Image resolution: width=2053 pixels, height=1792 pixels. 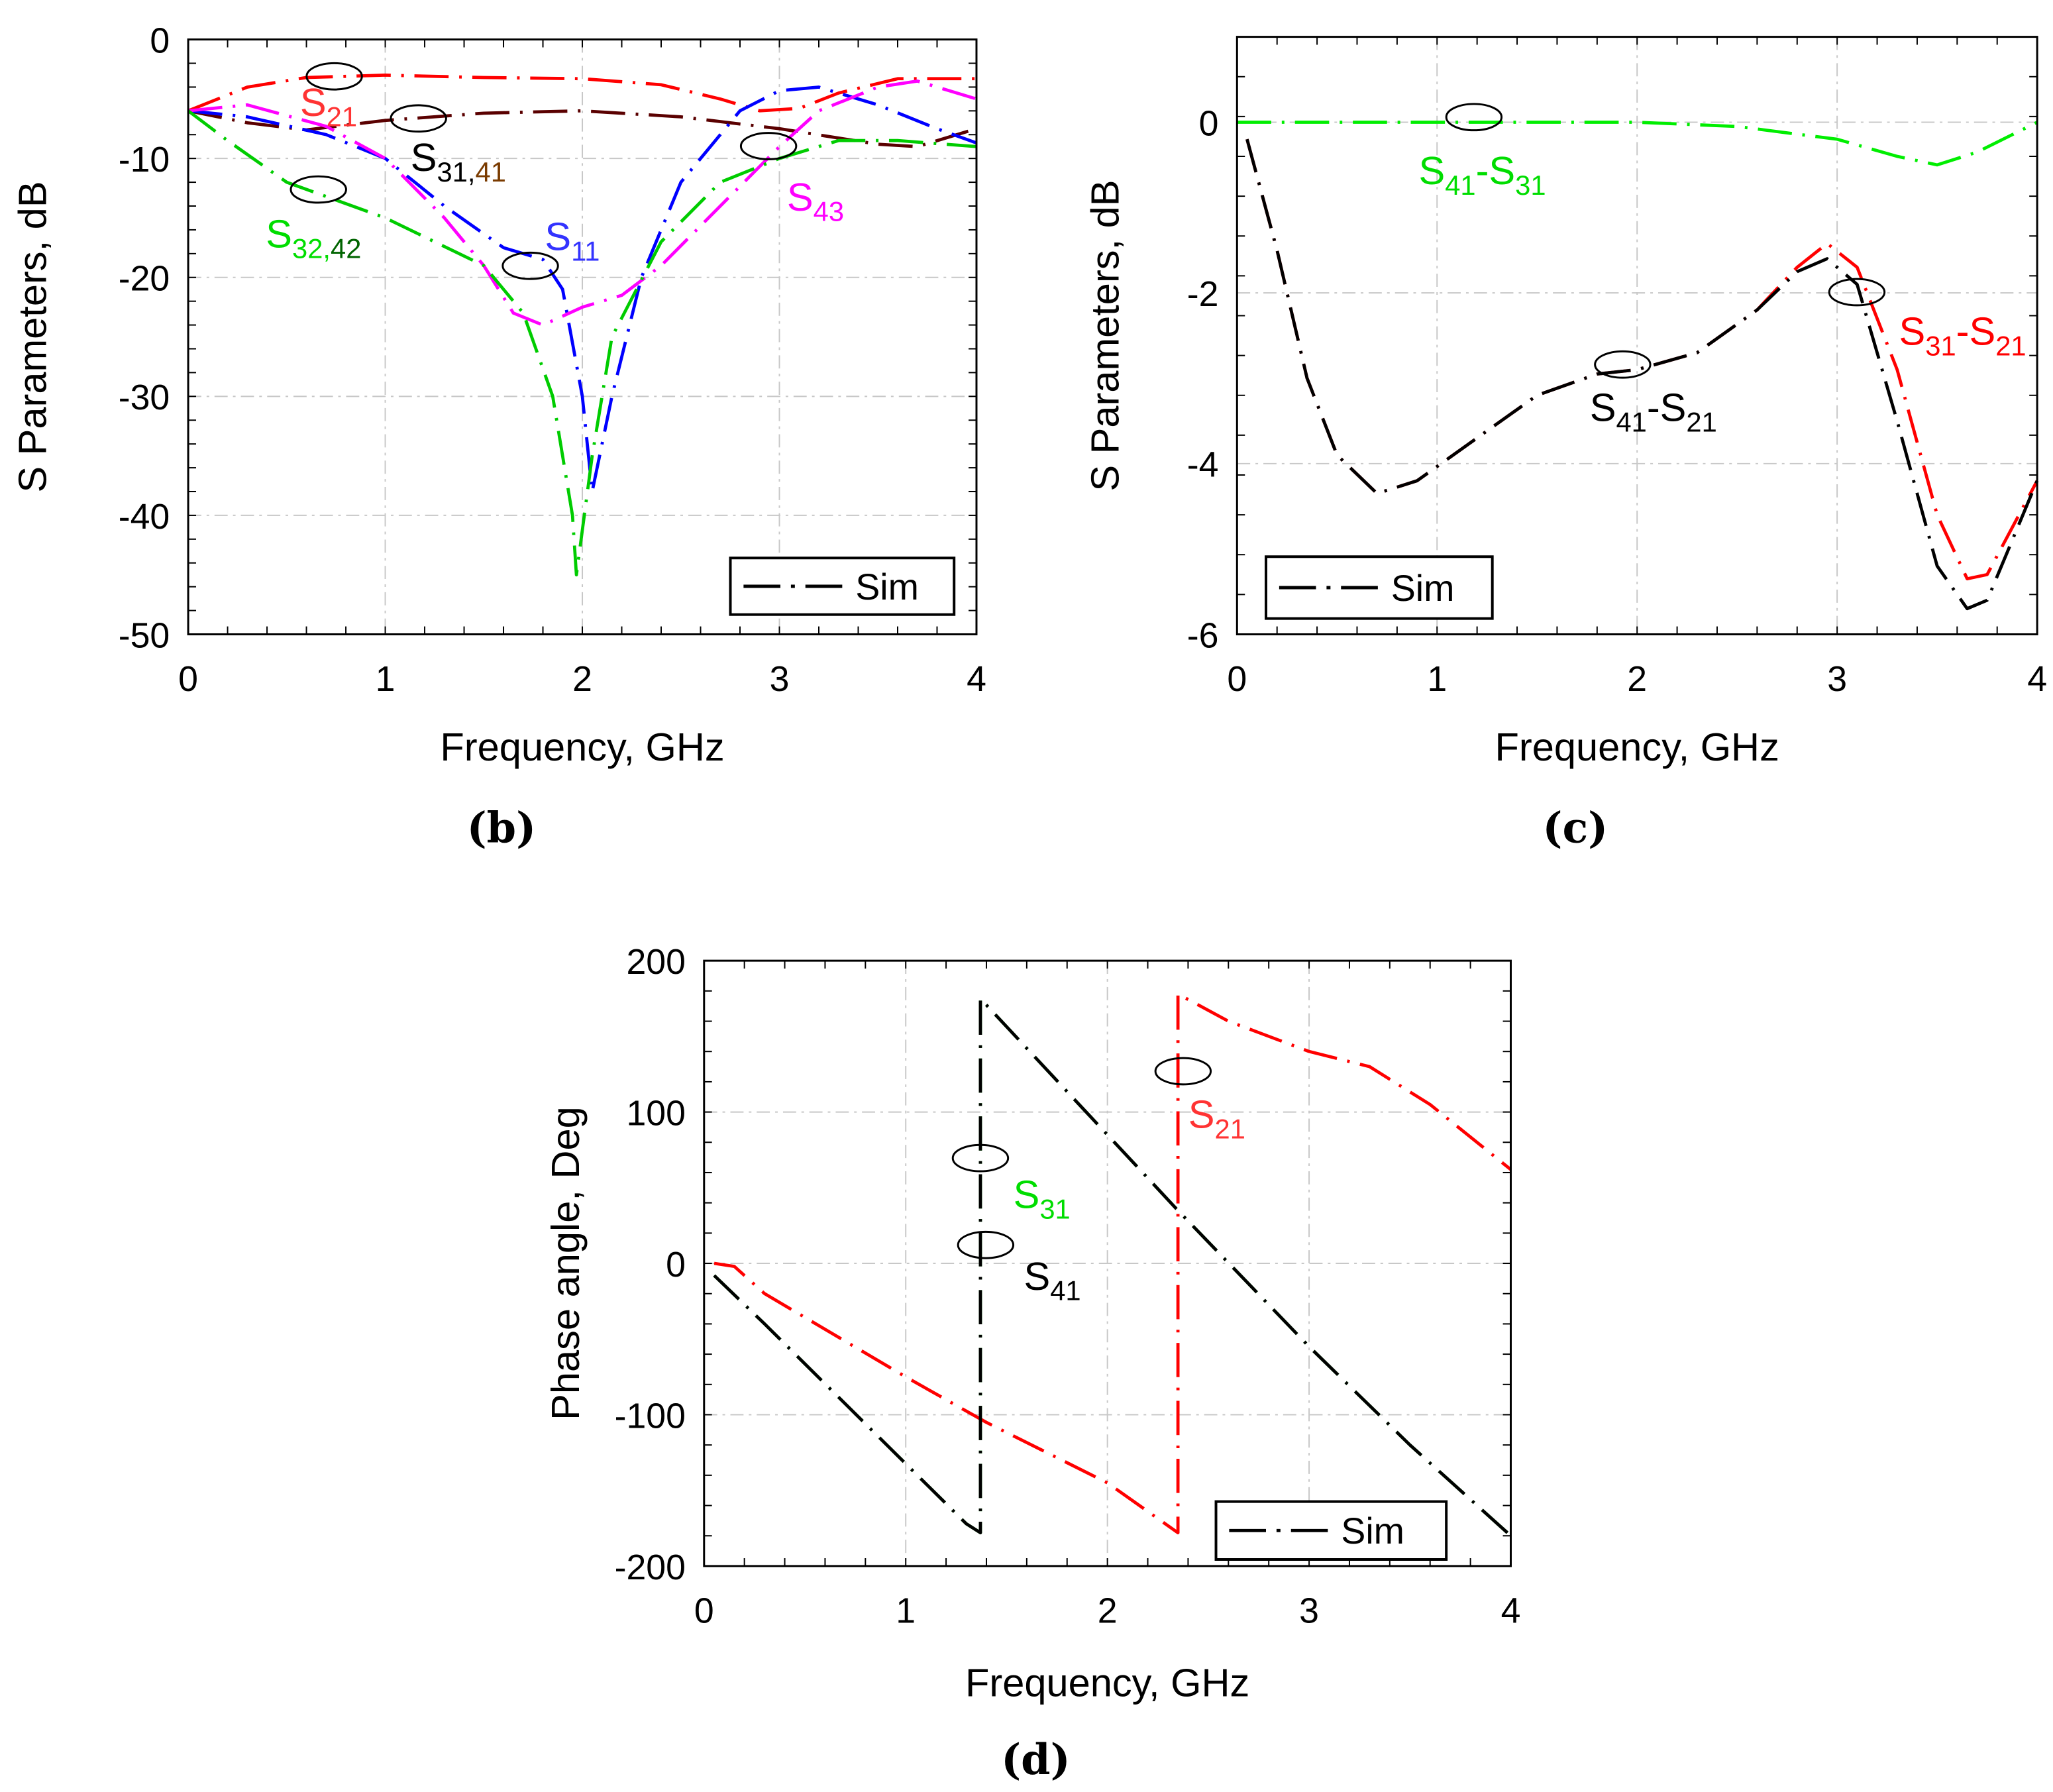 I want to click on series-label-subscript: 43, so click(x=829, y=211).